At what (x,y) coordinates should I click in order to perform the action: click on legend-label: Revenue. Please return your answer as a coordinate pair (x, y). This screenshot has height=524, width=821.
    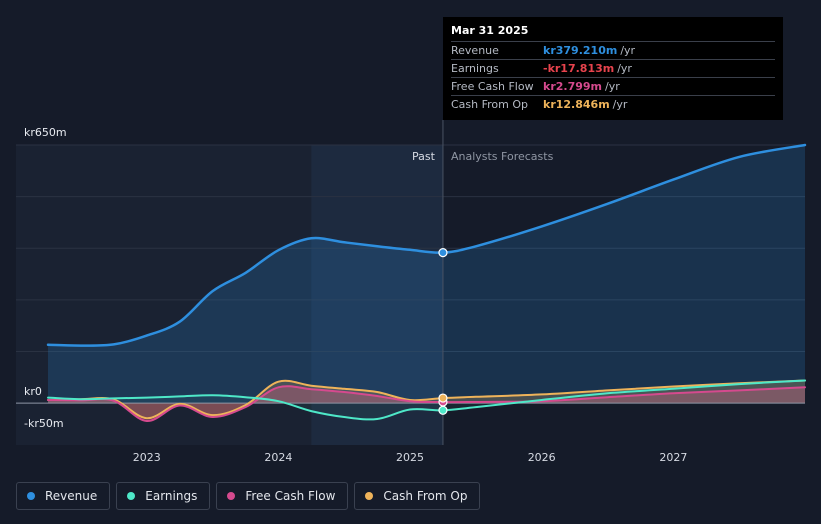
    Looking at the image, I should click on (71, 496).